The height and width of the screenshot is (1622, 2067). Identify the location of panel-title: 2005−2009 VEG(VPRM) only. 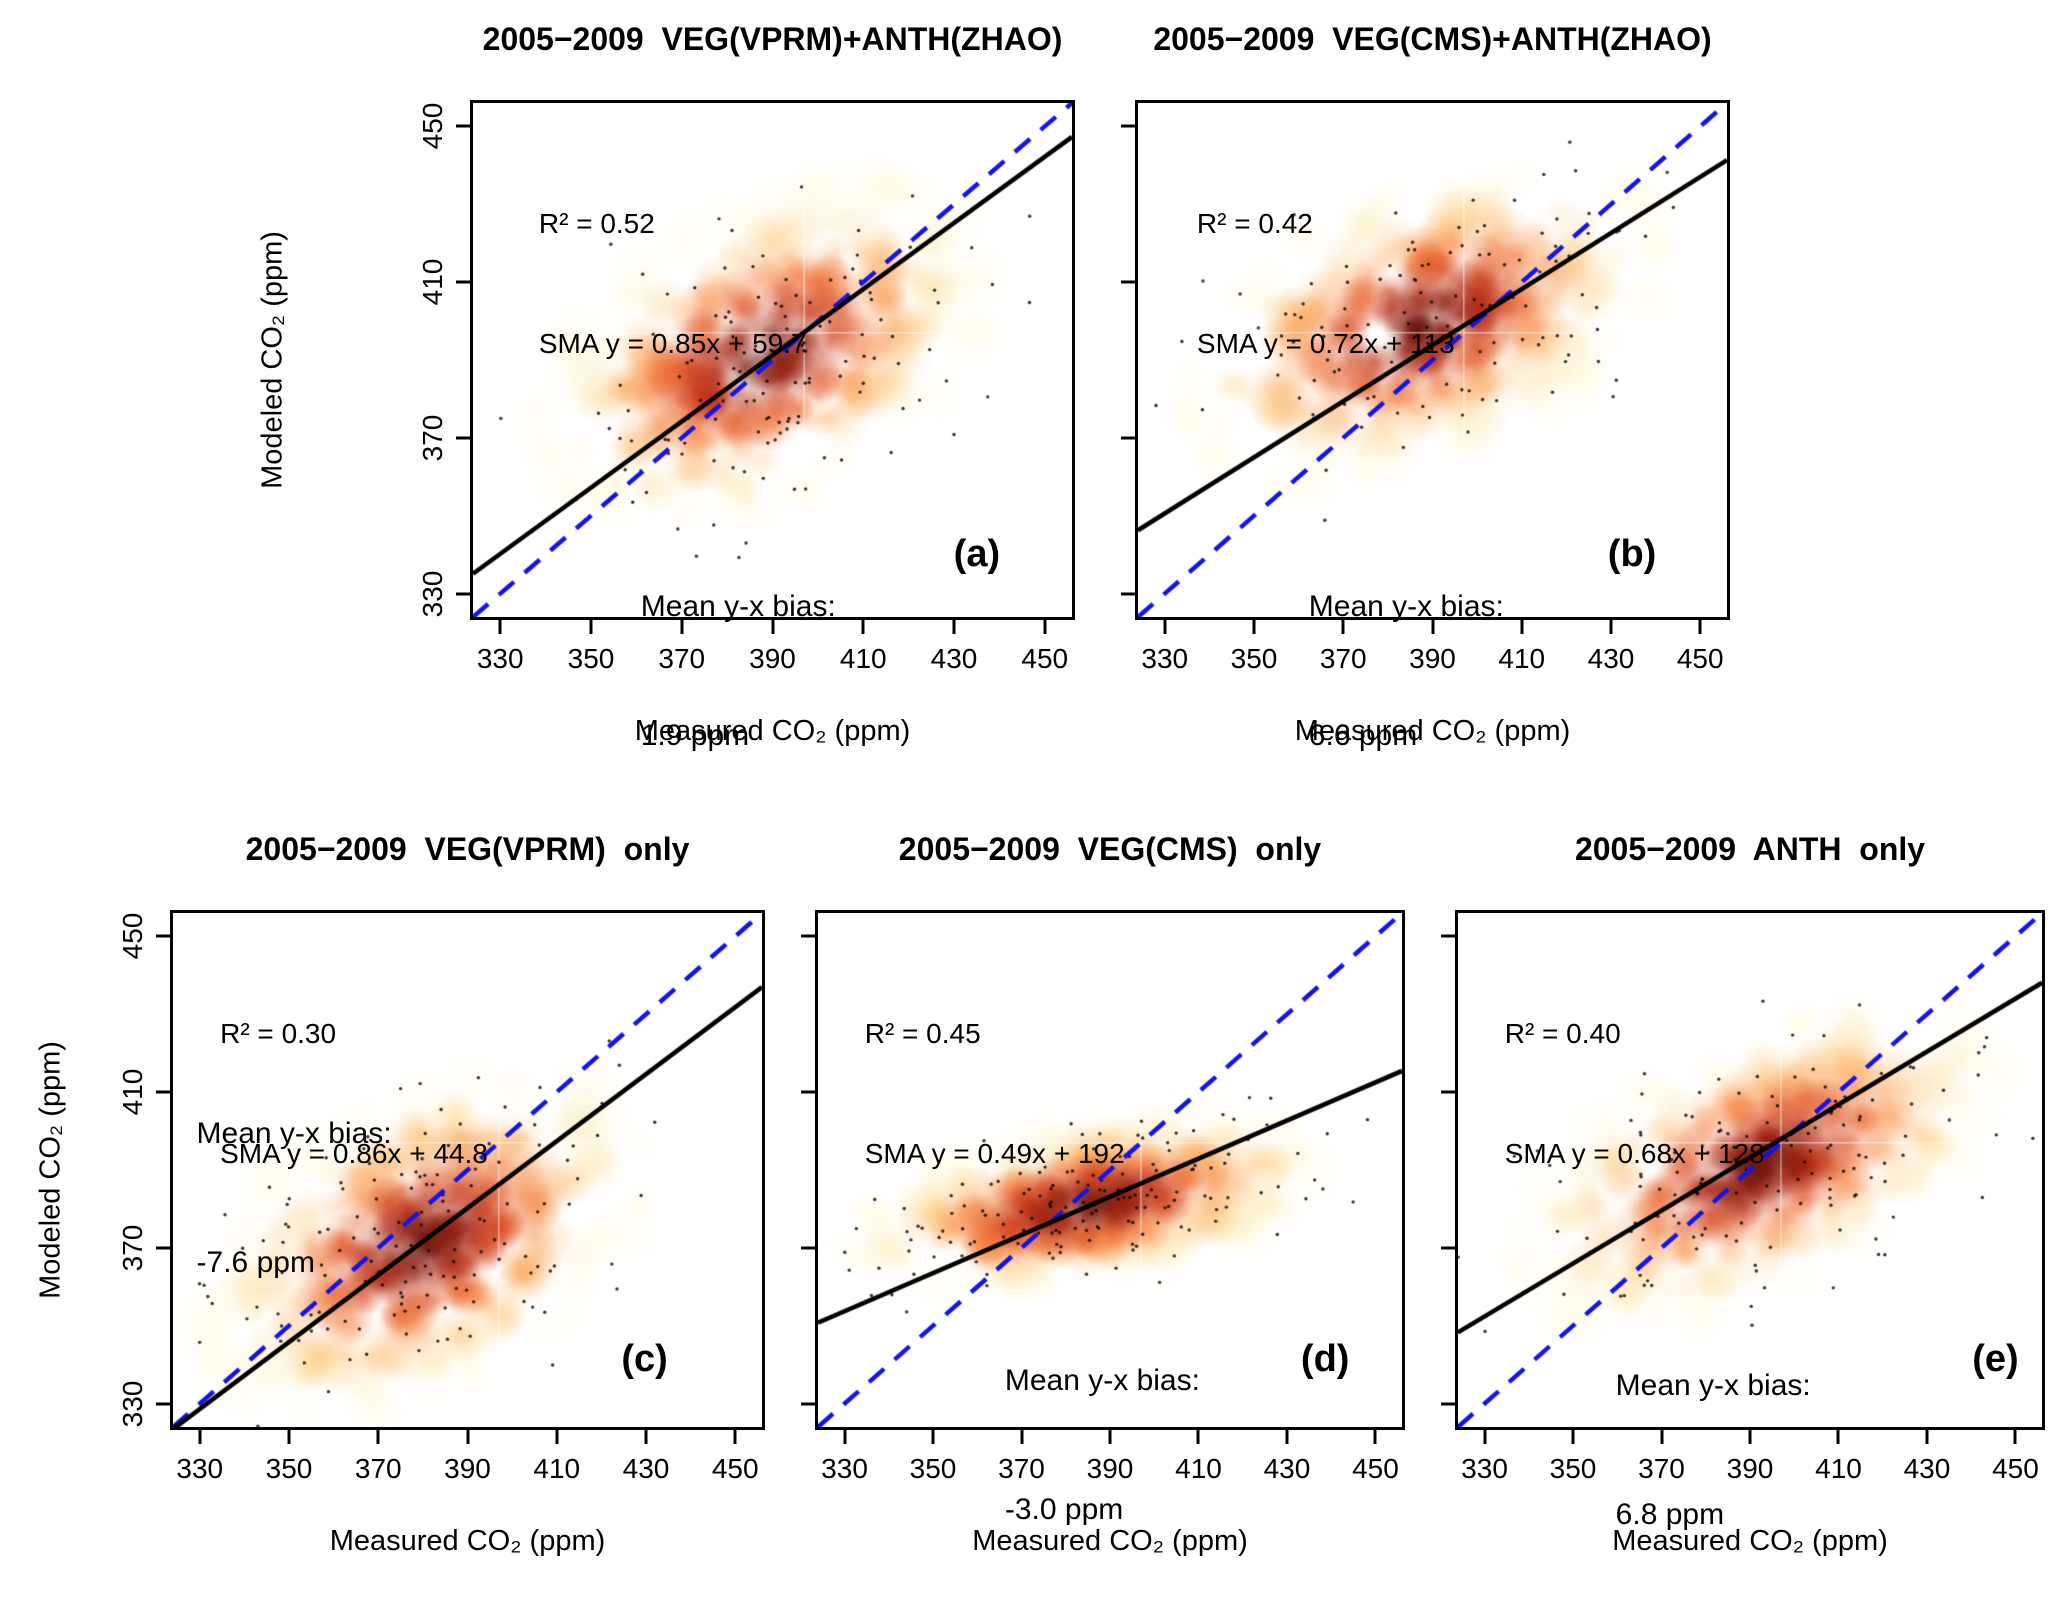
(467, 849).